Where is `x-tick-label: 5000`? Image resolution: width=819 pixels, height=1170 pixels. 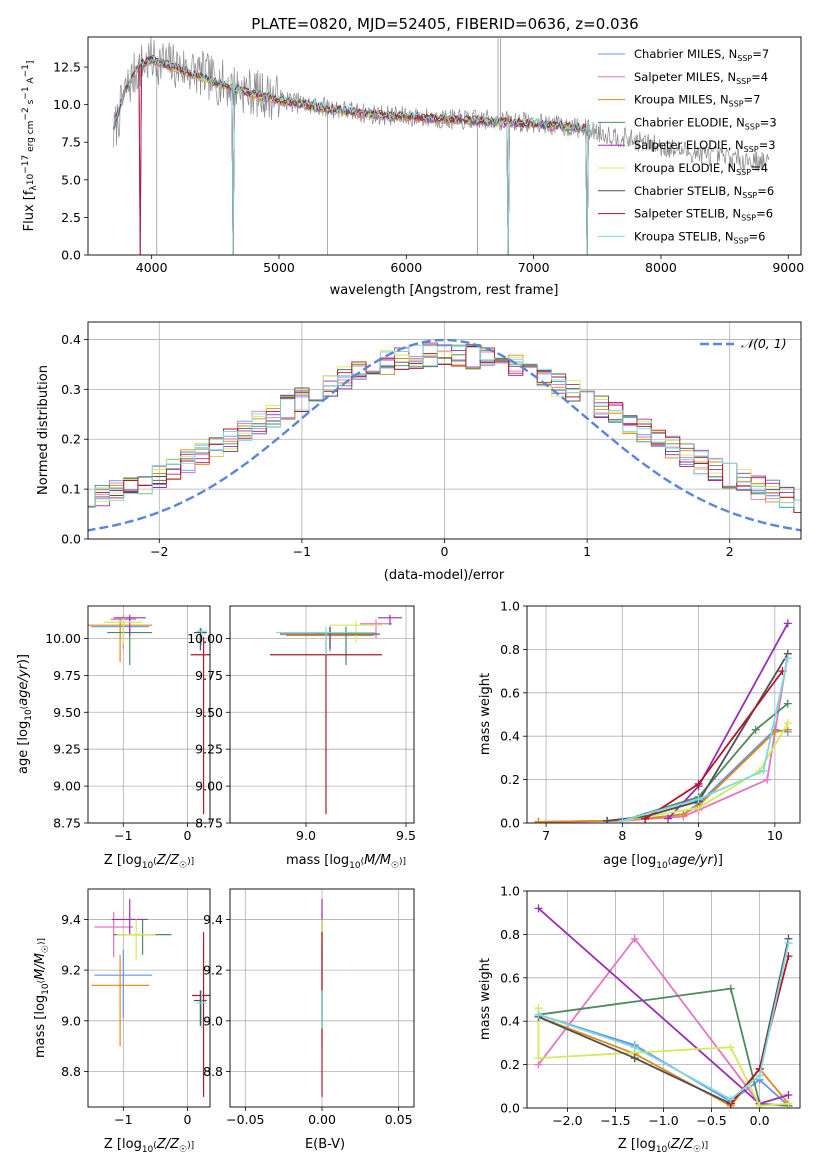
x-tick-label: 5000 is located at coordinates (279, 267).